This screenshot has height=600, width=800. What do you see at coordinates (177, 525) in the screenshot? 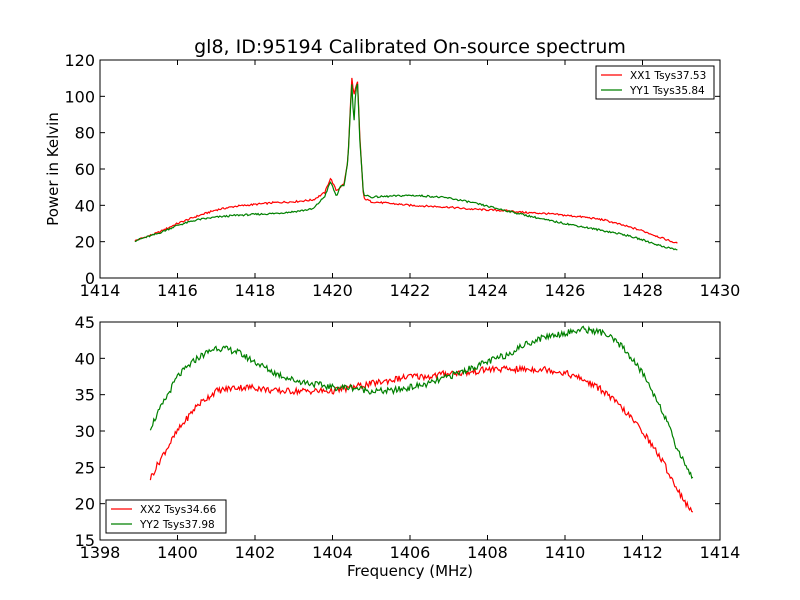
I see `legend-label-2: YY2 Tsys37.98` at bounding box center [177, 525].